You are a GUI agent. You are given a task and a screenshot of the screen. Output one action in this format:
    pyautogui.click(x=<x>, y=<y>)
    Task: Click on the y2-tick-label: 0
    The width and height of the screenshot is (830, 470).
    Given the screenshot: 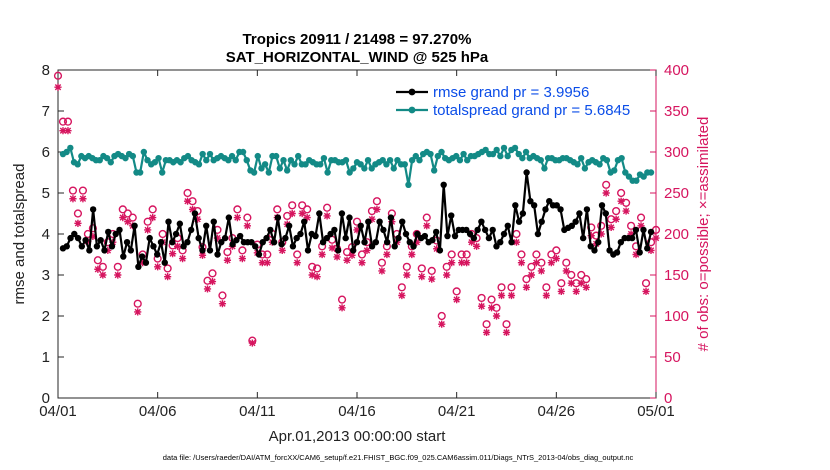 What is the action you would take?
    pyautogui.click(x=668, y=398)
    